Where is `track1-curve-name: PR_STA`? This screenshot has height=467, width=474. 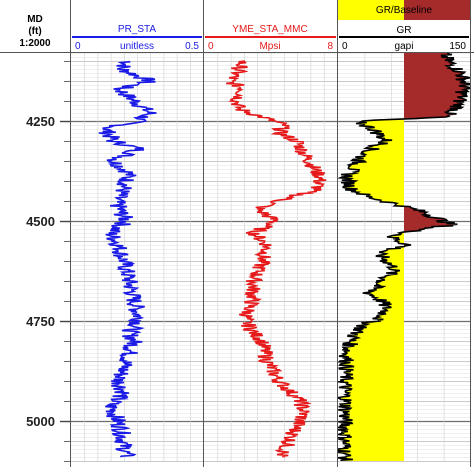
track1-curve-name: PR_STA is located at coordinates (137, 29).